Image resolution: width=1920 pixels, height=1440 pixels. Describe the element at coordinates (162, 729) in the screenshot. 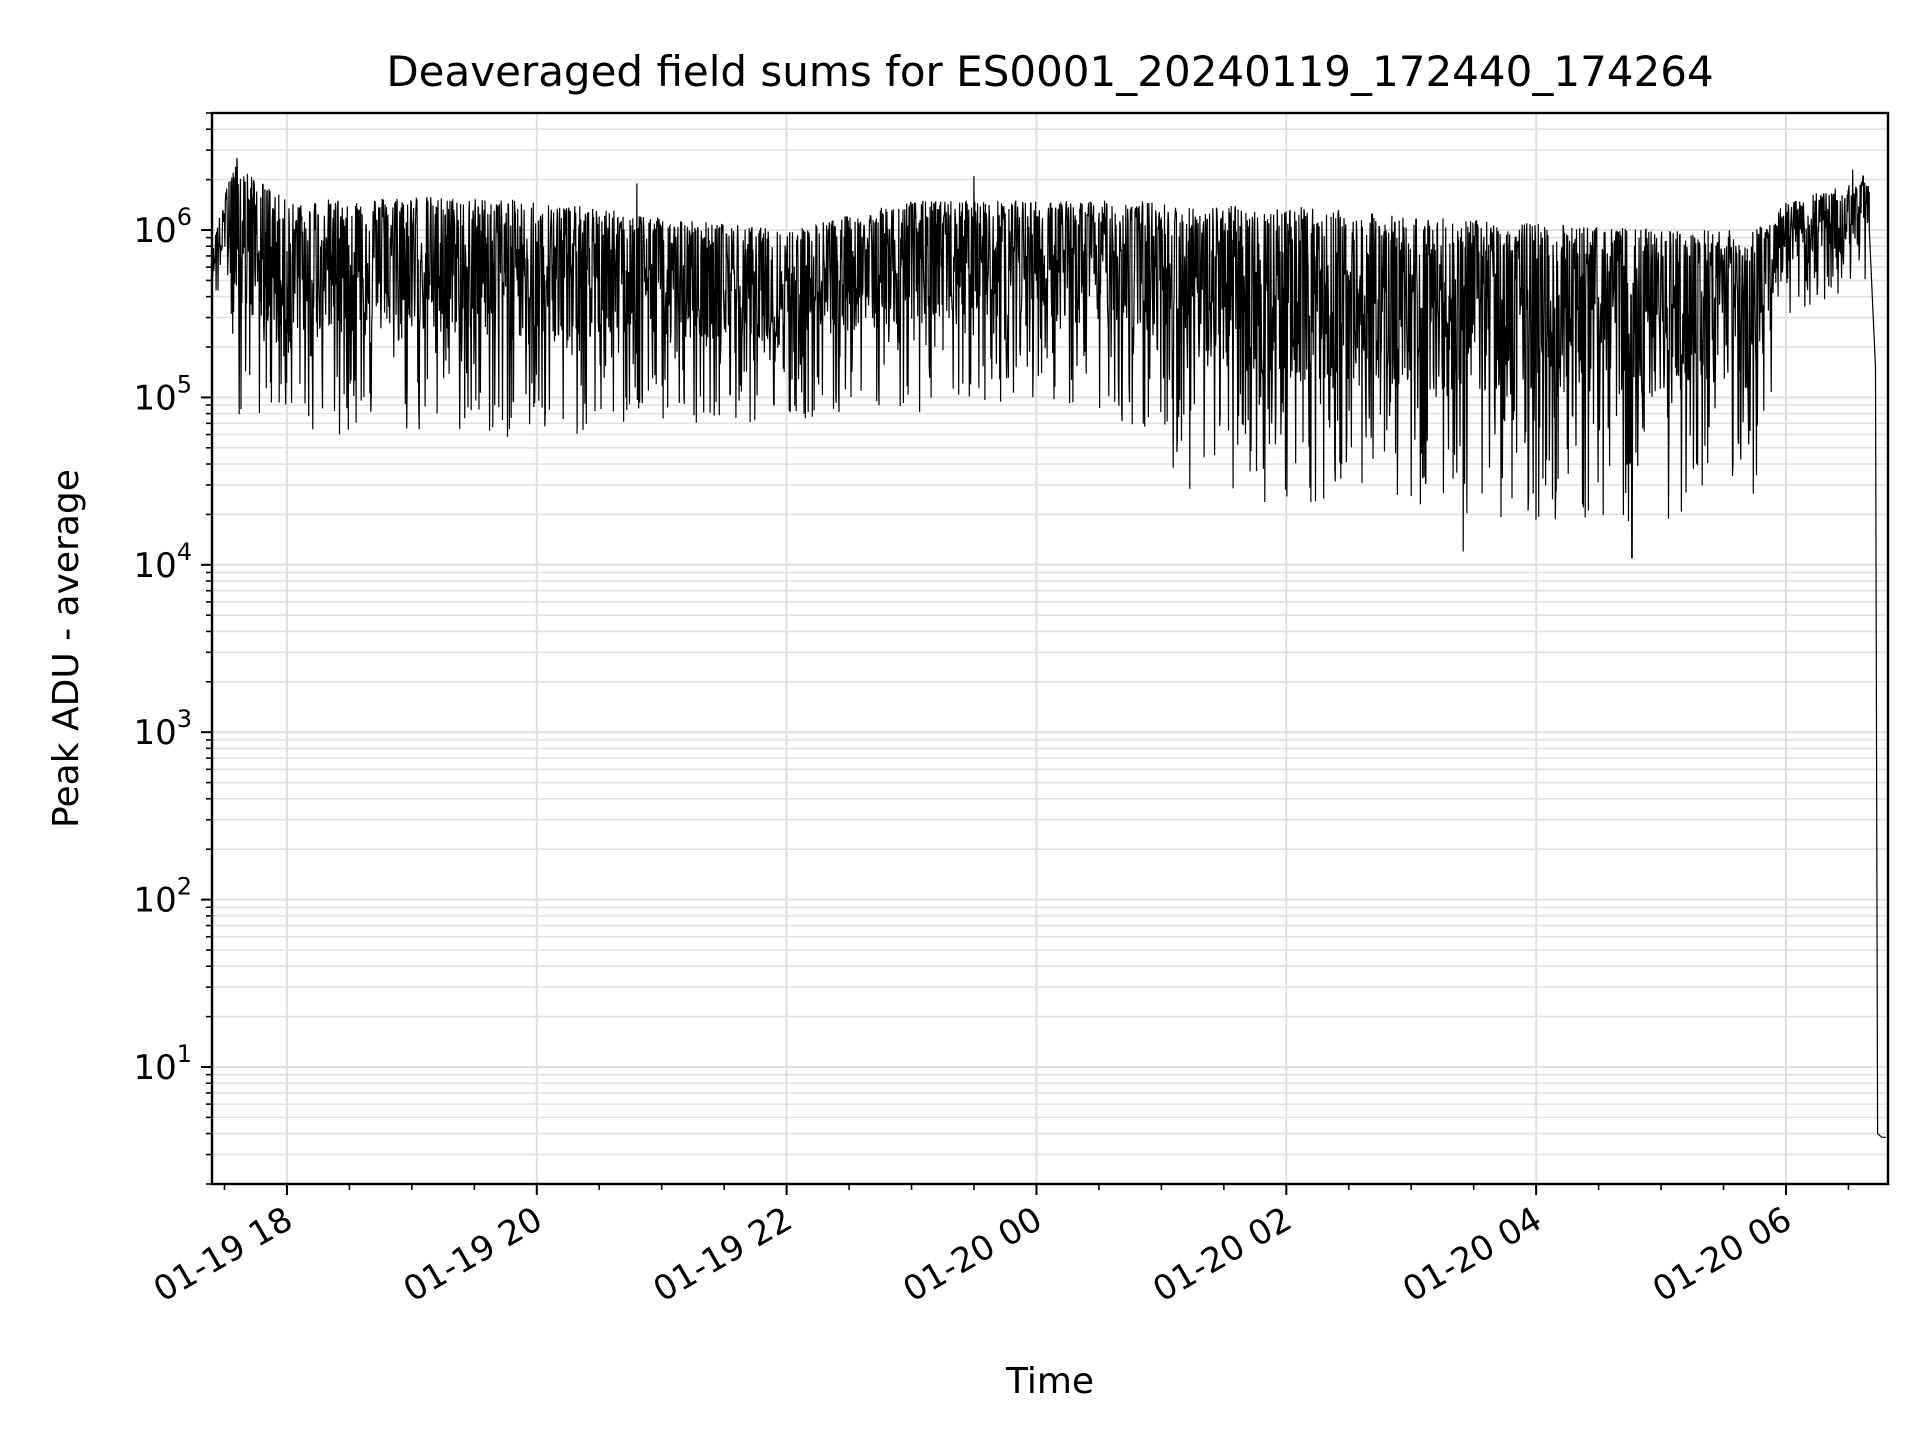

I see `y-tick-label: 10³` at that location.